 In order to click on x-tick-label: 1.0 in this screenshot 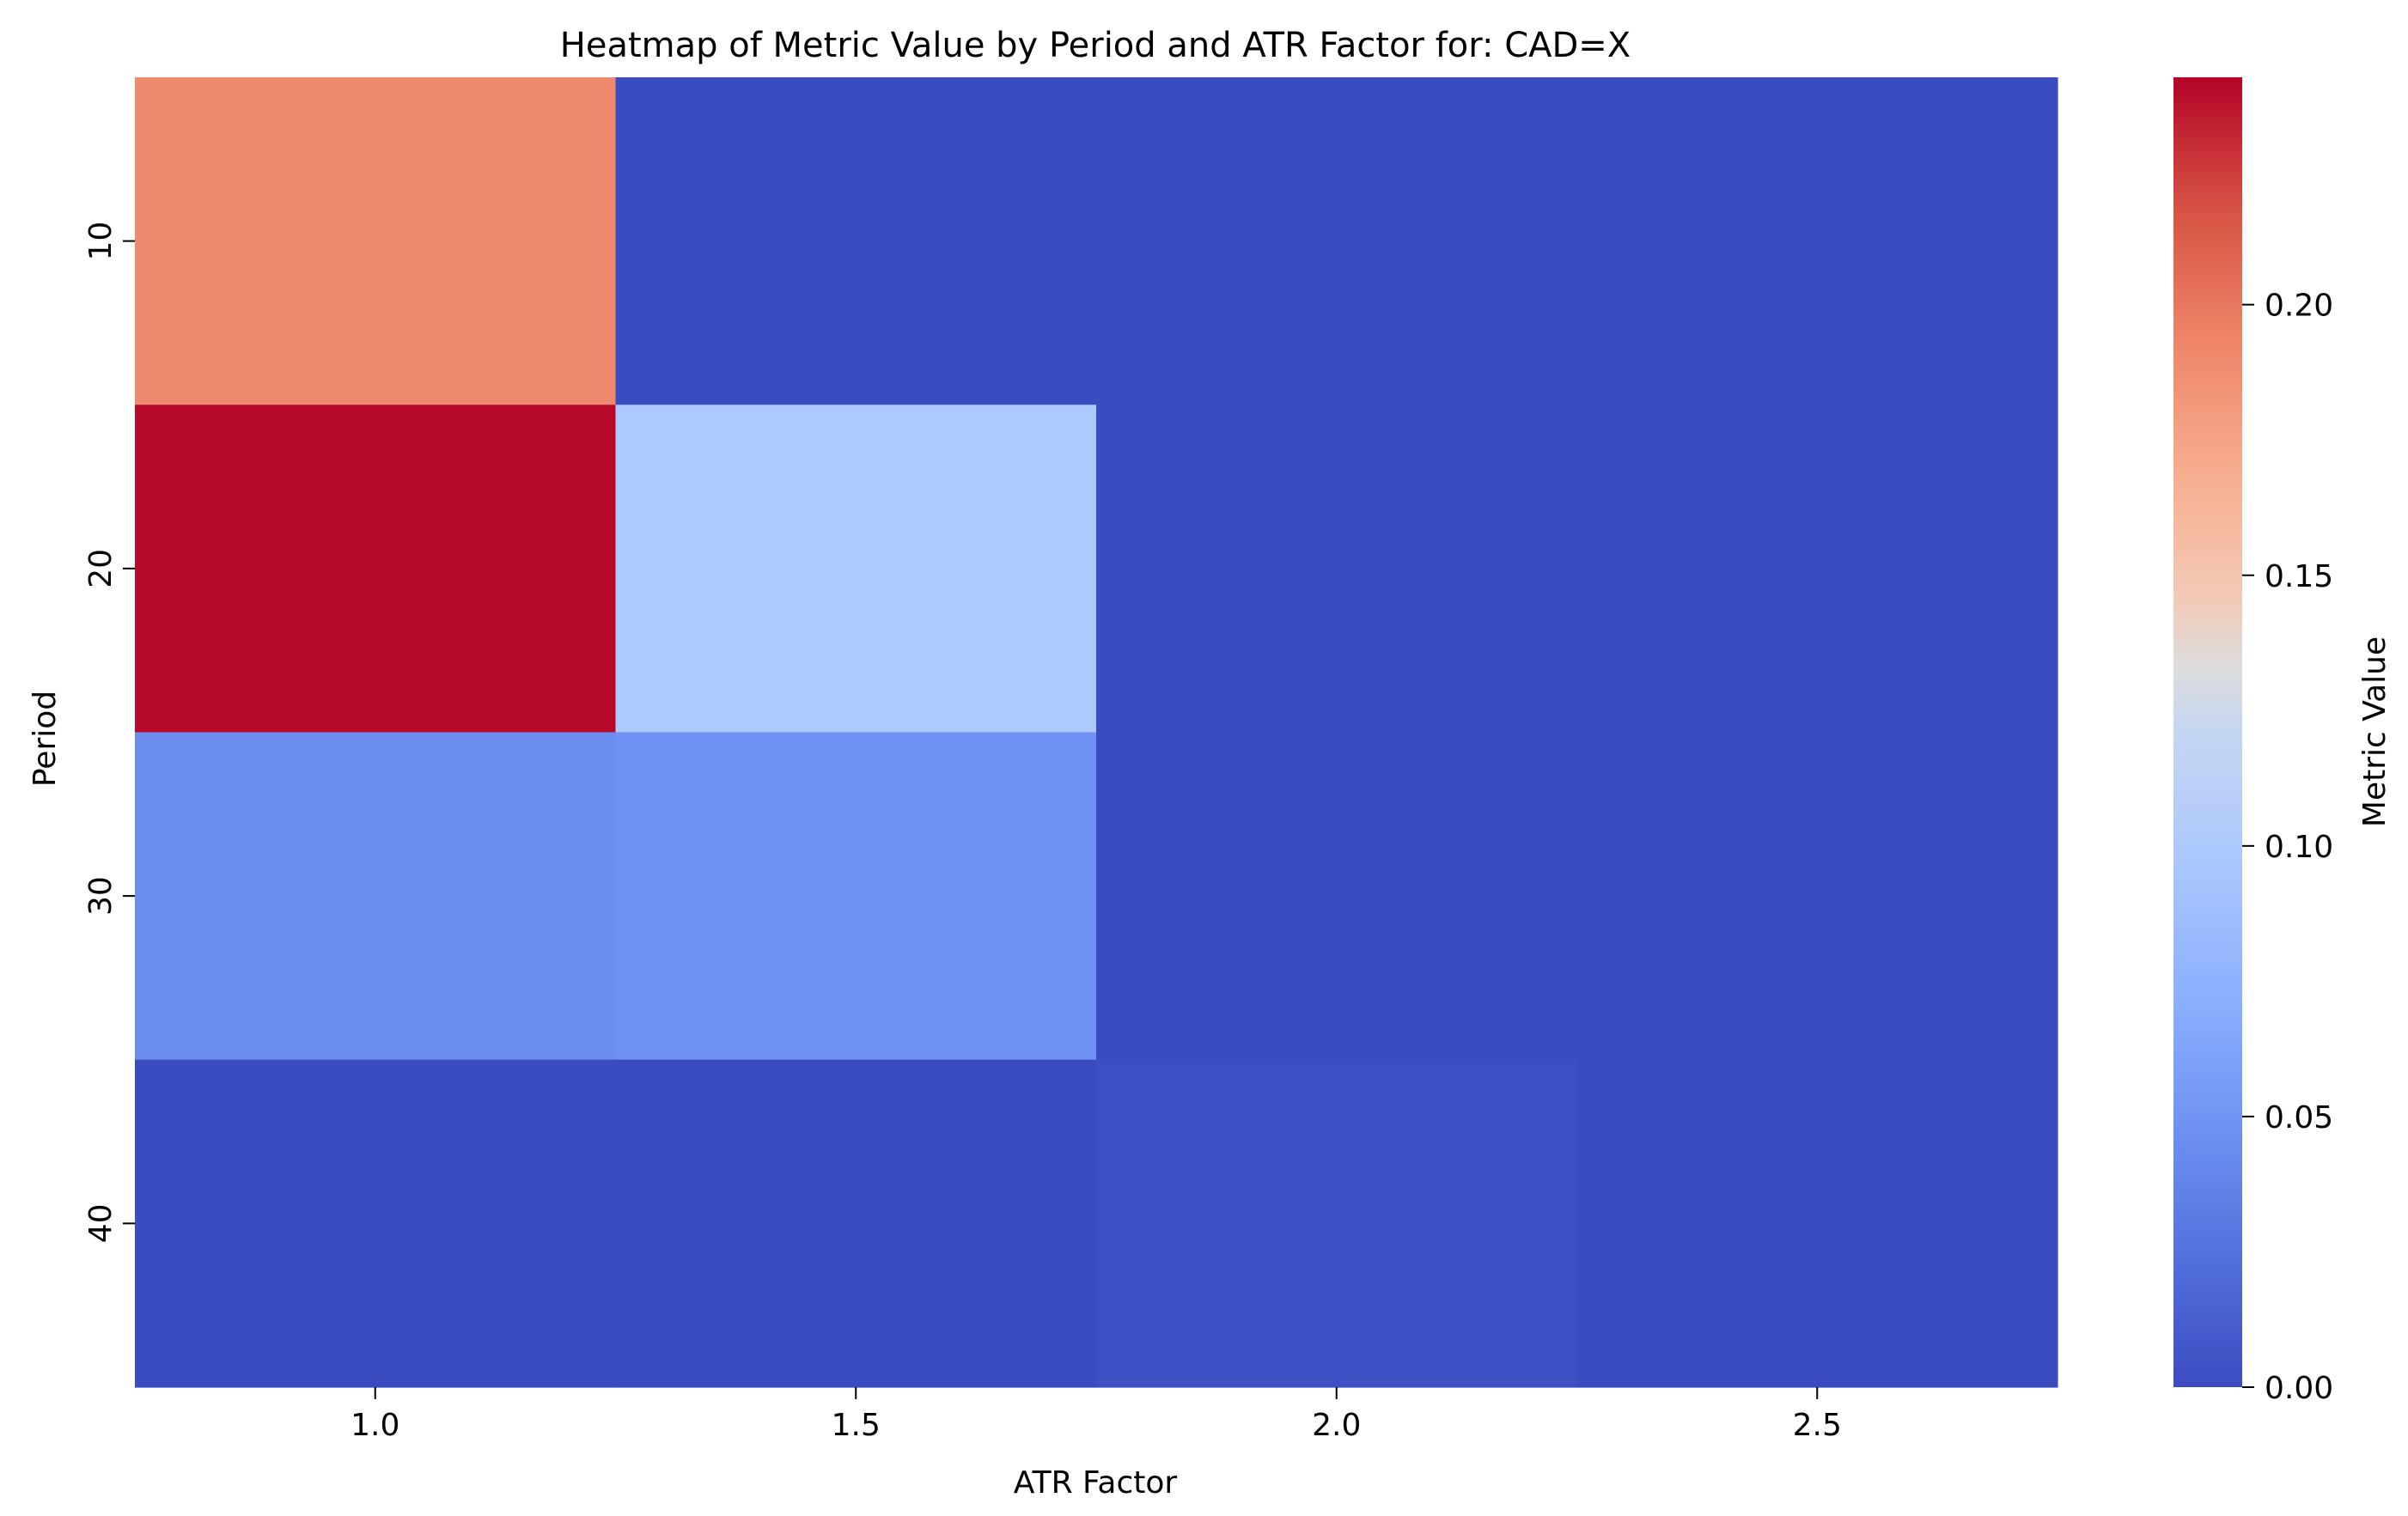, I will do `click(375, 1425)`.